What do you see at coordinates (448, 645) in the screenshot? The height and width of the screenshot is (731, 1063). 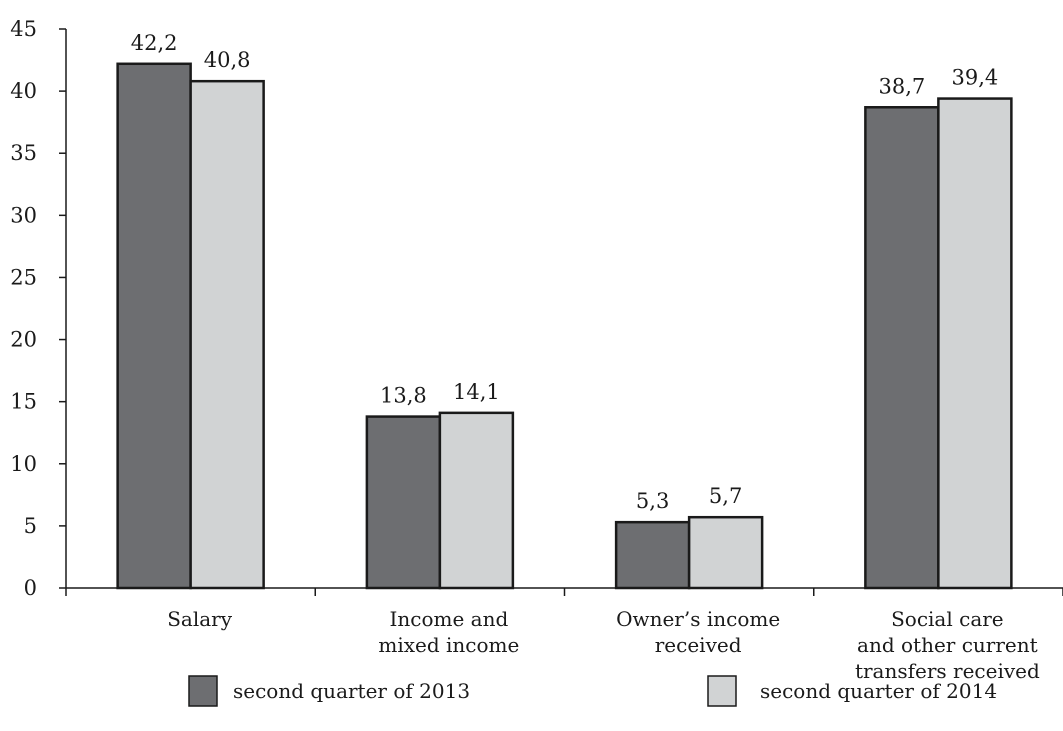 I see `category-label: mixed income` at bounding box center [448, 645].